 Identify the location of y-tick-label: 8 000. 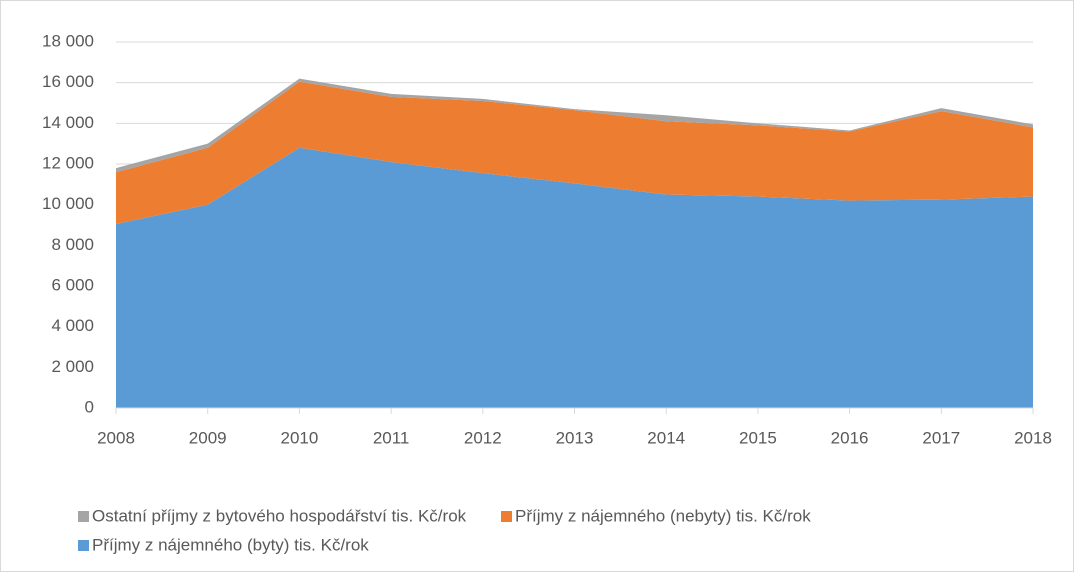
(72, 244).